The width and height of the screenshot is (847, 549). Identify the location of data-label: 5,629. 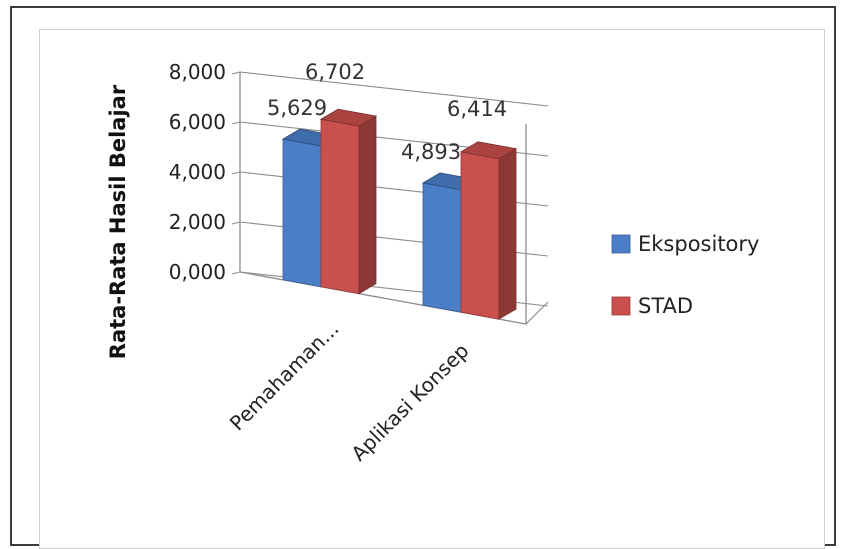
(297, 108).